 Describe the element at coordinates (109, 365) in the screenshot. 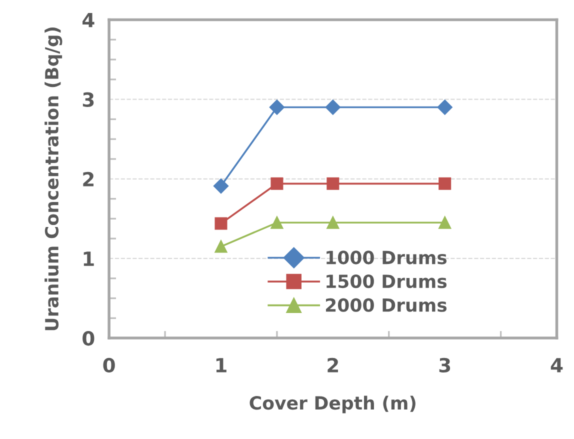

I see `x-tick-label: 0` at that location.